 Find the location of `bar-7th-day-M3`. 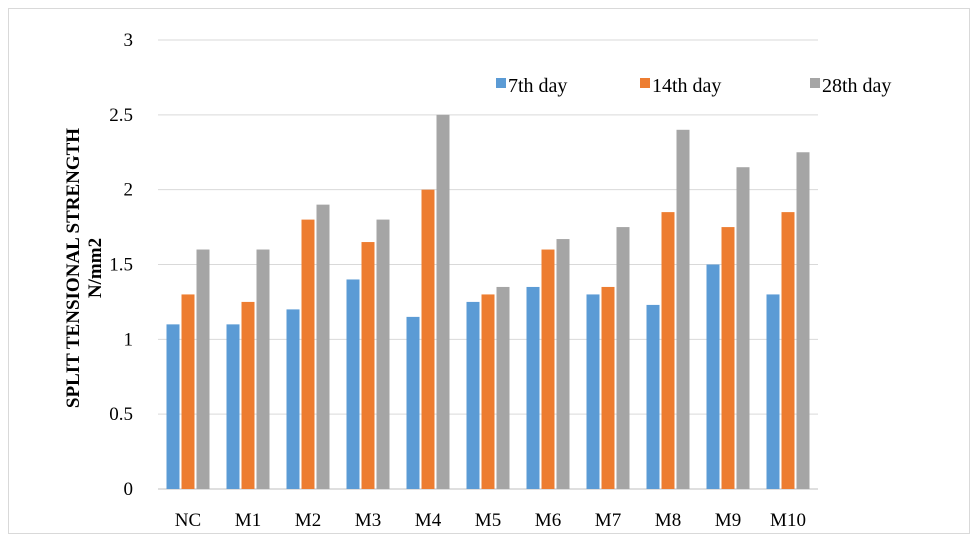

bar-7th-day-M3 is located at coordinates (353, 384).